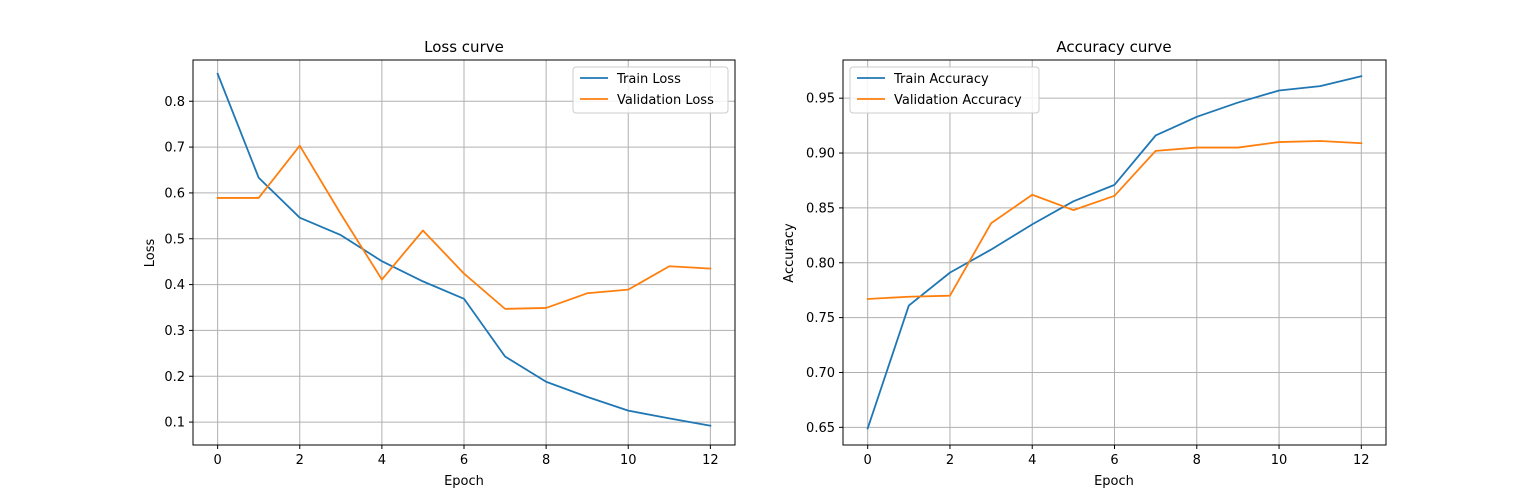  I want to click on accuracy-series-line-validation, so click(1114, 220).